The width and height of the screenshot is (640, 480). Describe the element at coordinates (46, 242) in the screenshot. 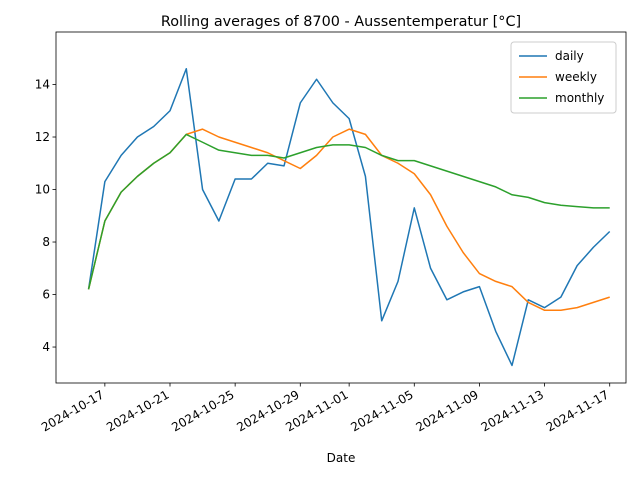

I see `y-tick-label: 8` at that location.